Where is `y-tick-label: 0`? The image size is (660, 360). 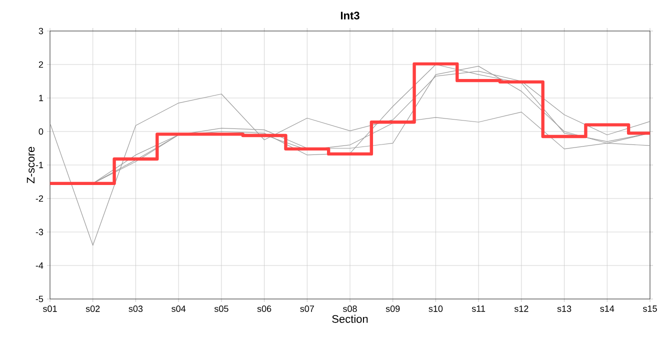
y-tick-label: 0 is located at coordinates (41, 131).